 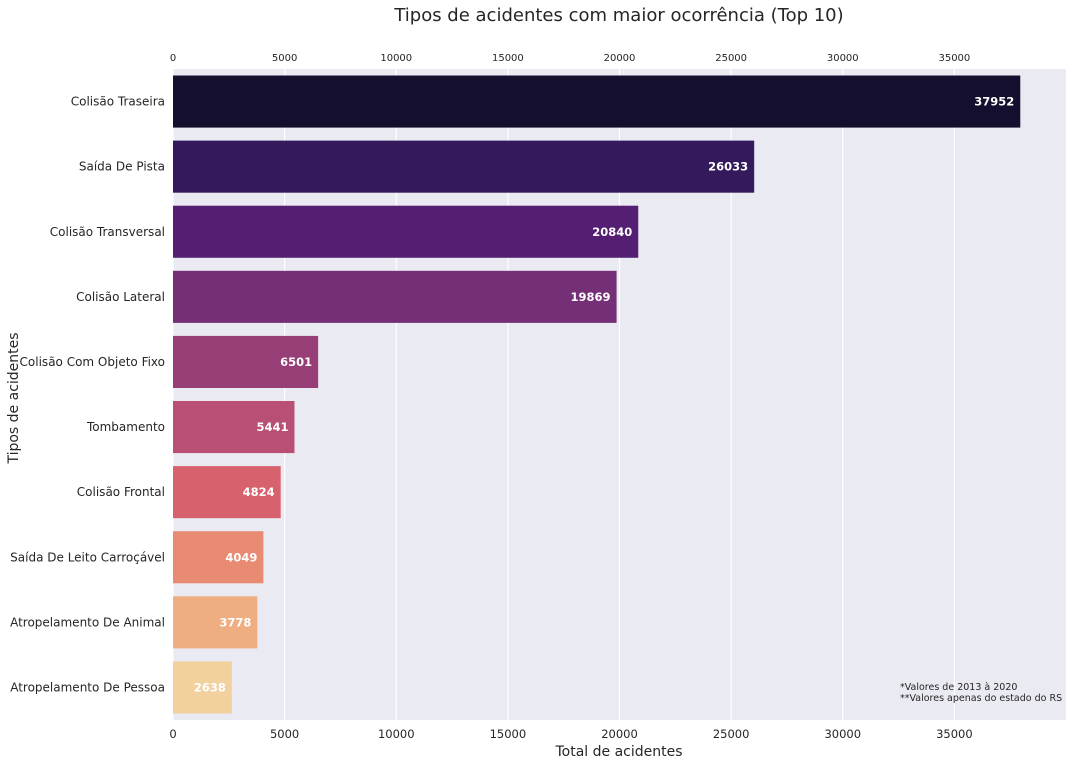 What do you see at coordinates (396, 734) in the screenshot?
I see `bottom-tick-label: 10000` at bounding box center [396, 734].